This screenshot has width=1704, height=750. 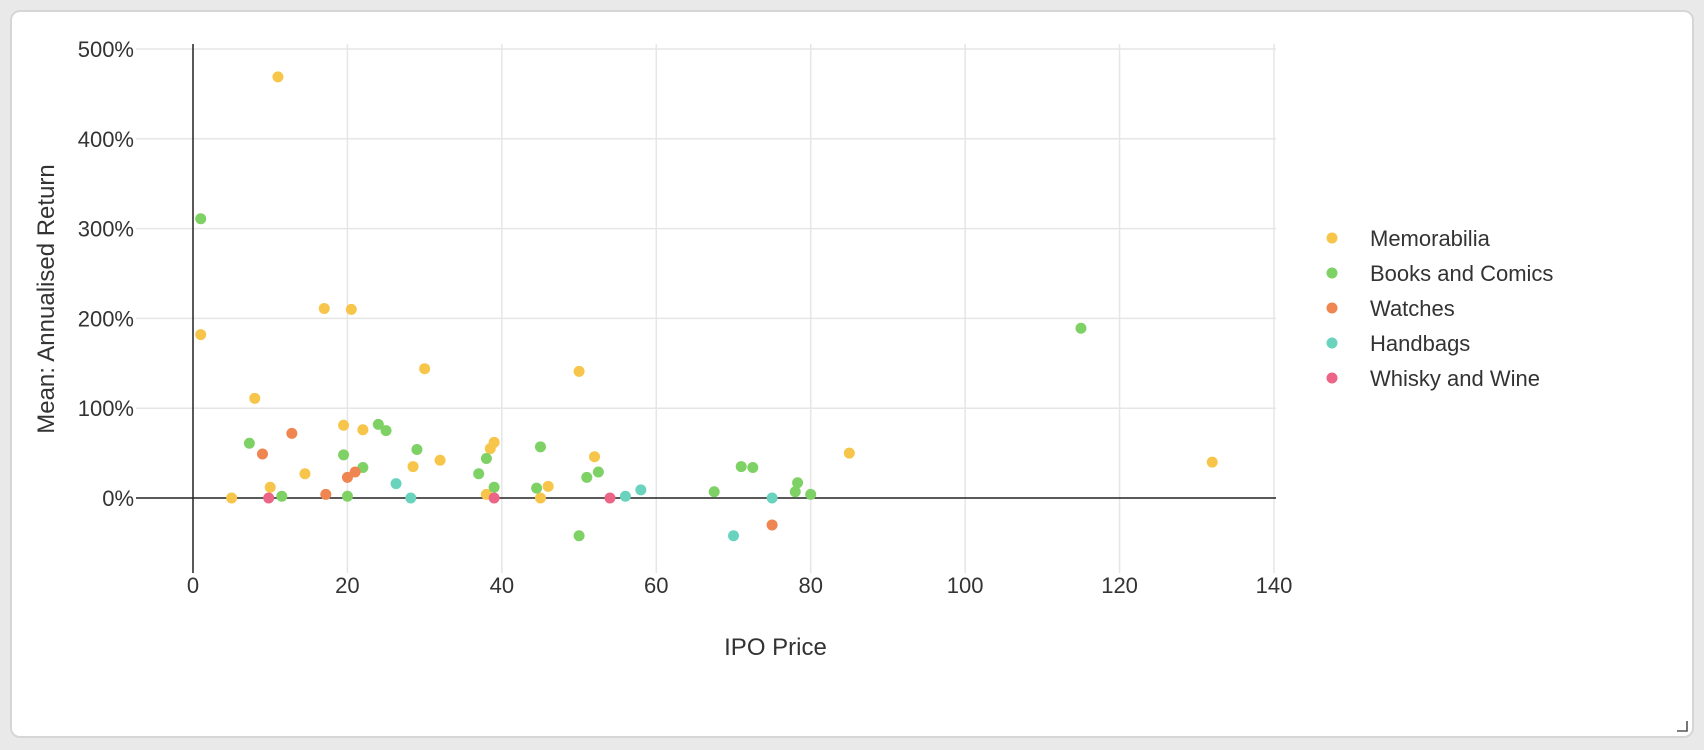 What do you see at coordinates (1681, 725) in the screenshot?
I see `resize-handle-icon` at bounding box center [1681, 725].